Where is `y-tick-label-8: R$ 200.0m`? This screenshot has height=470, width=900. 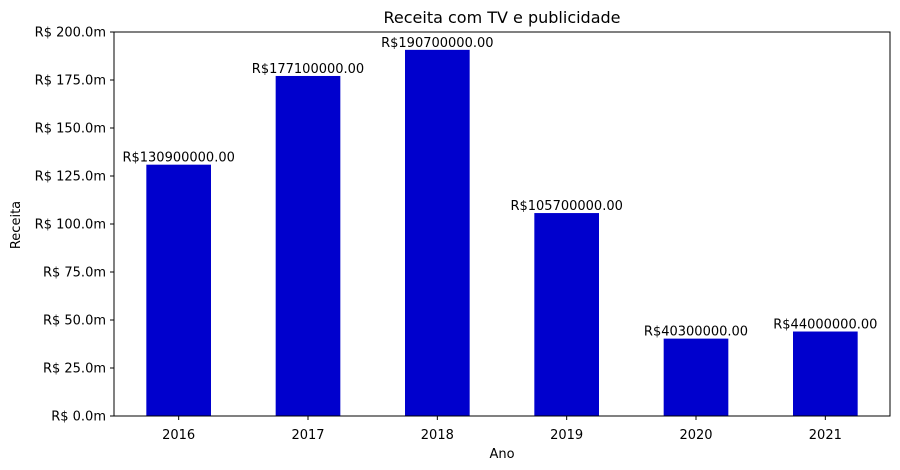
y-tick-label-8: R$ 200.0m is located at coordinates (70, 33).